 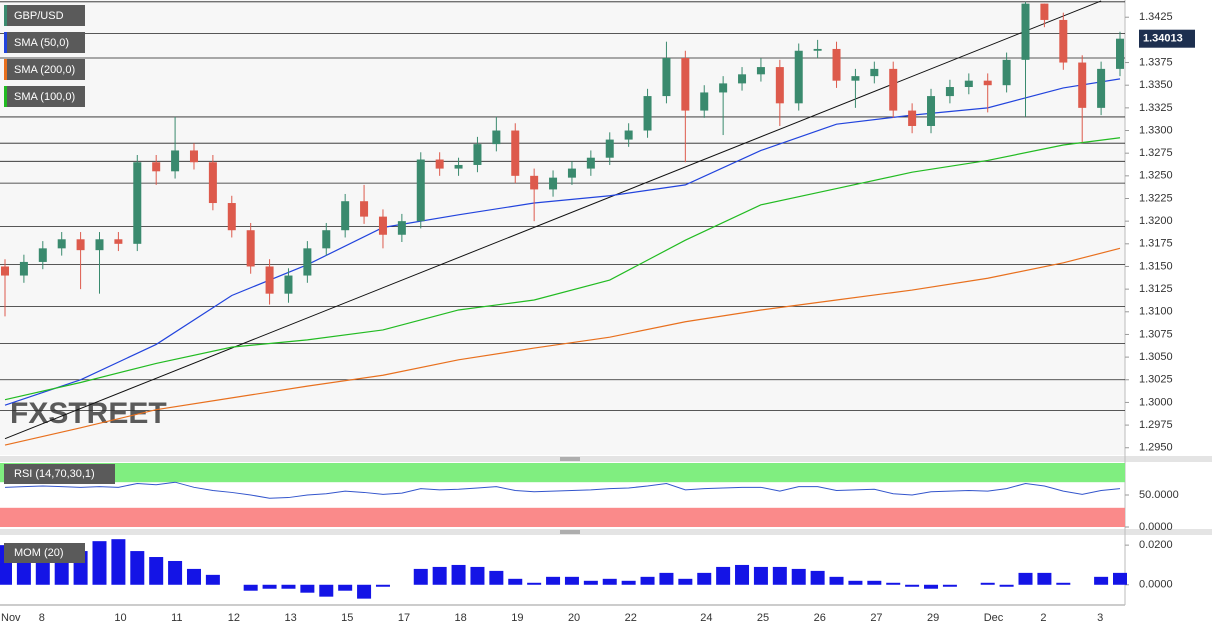 What do you see at coordinates (1163, 39) in the screenshot?
I see `last-price-label: 1.34013` at bounding box center [1163, 39].